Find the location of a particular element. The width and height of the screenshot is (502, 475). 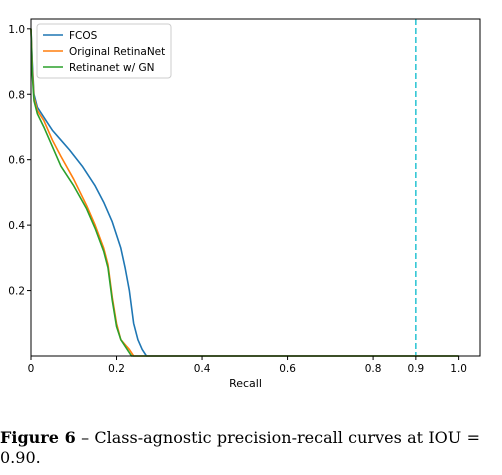

legend-label-0: FCOS is located at coordinates (83, 36).